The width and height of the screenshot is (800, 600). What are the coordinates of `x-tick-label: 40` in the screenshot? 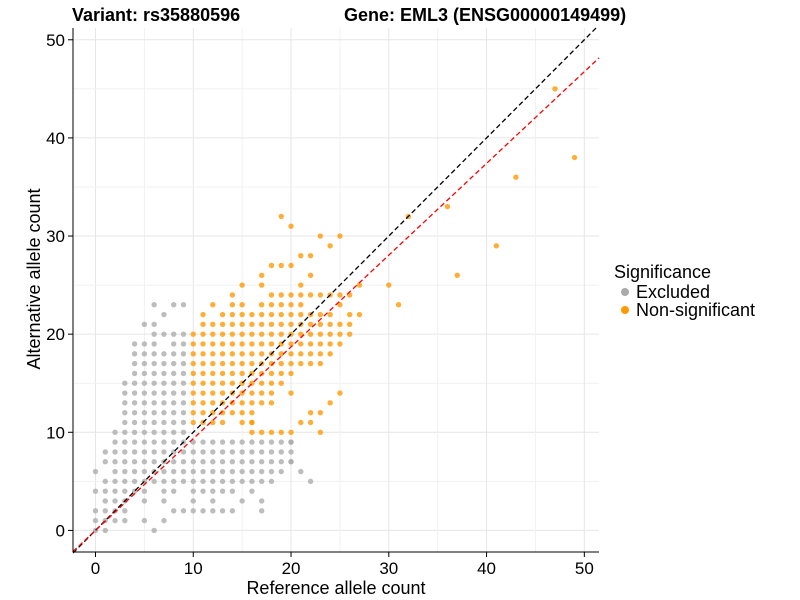 It's located at (486, 568).